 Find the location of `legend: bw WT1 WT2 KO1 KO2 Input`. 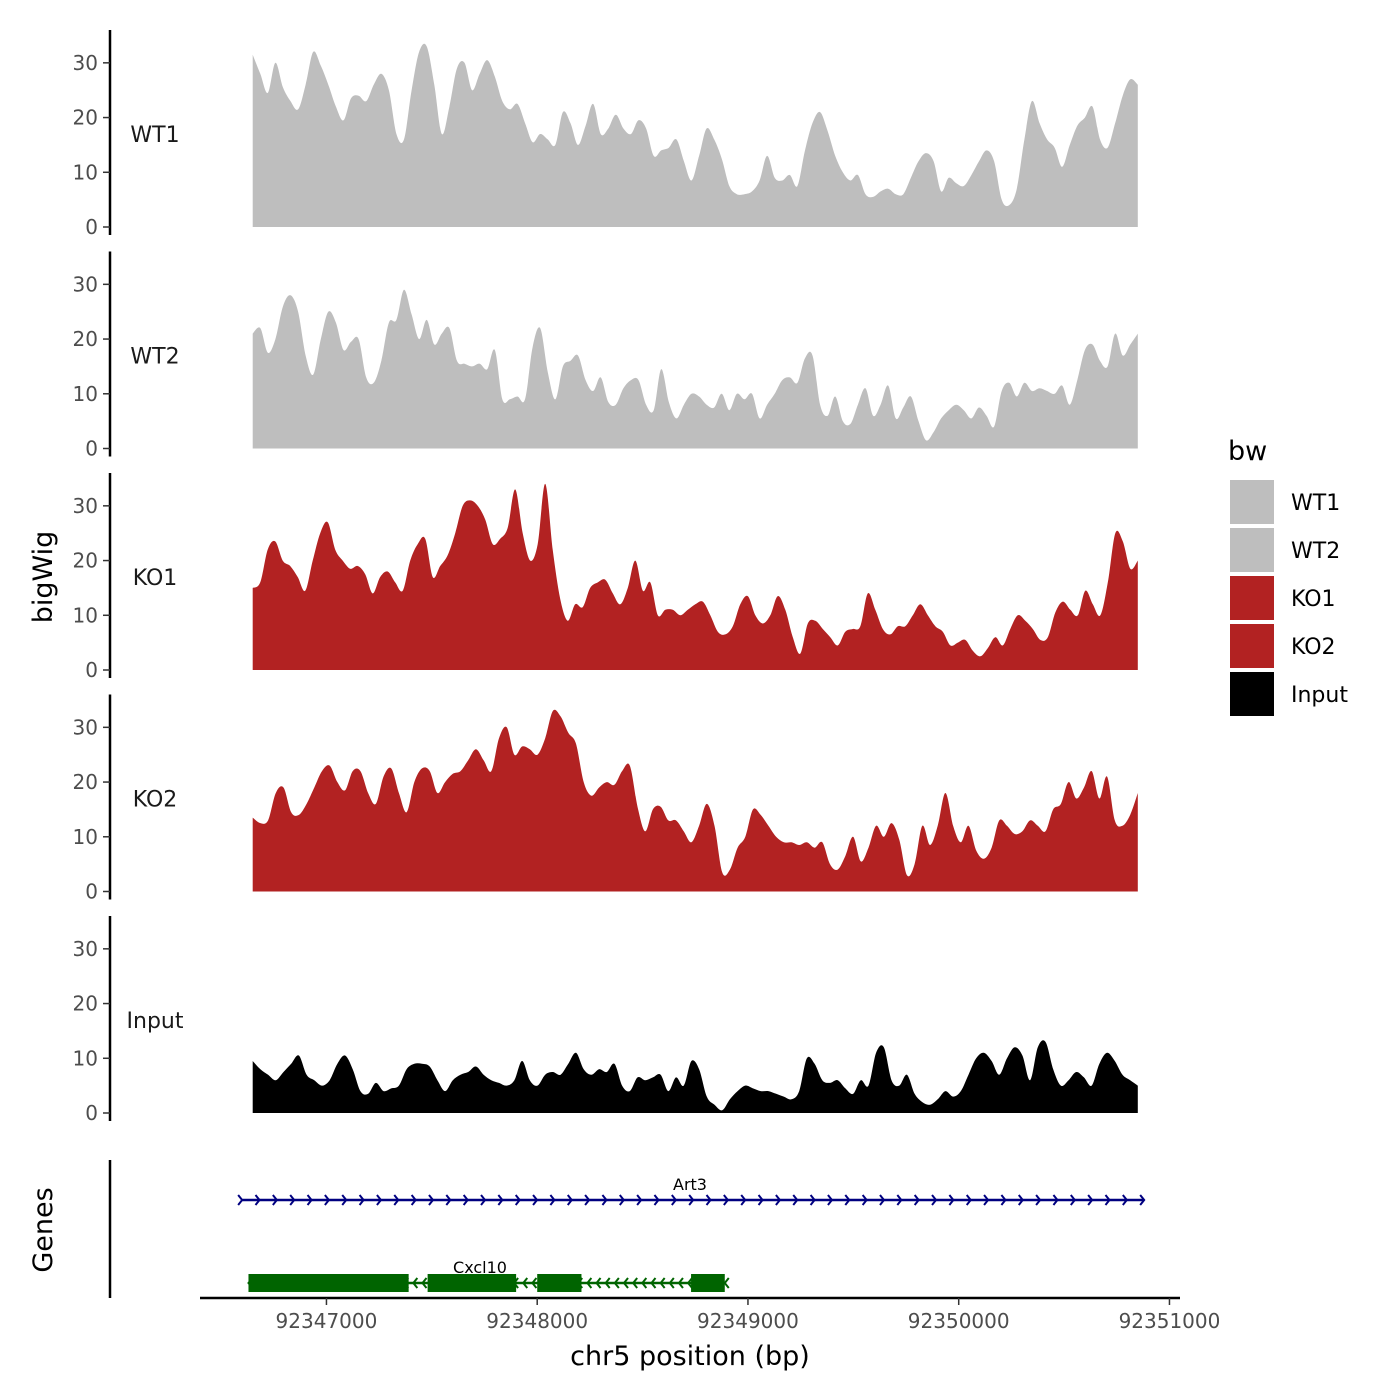

legend: bw WT1 WT2 KO1 KO2 Input is located at coordinates (1288, 576).